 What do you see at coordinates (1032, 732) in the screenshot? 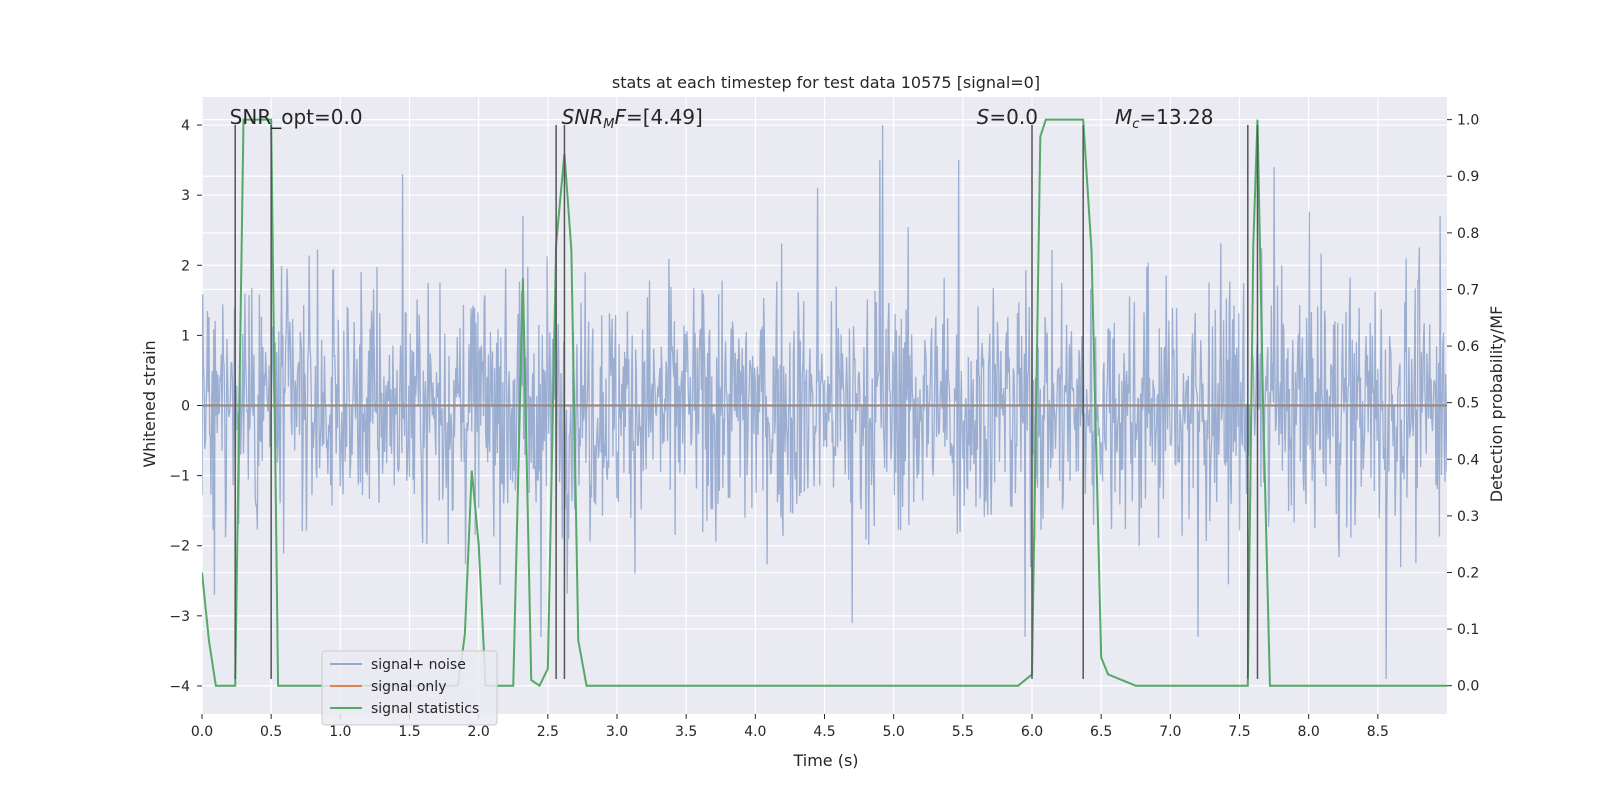
I see `x-tick-label: 6.0` at bounding box center [1032, 732].